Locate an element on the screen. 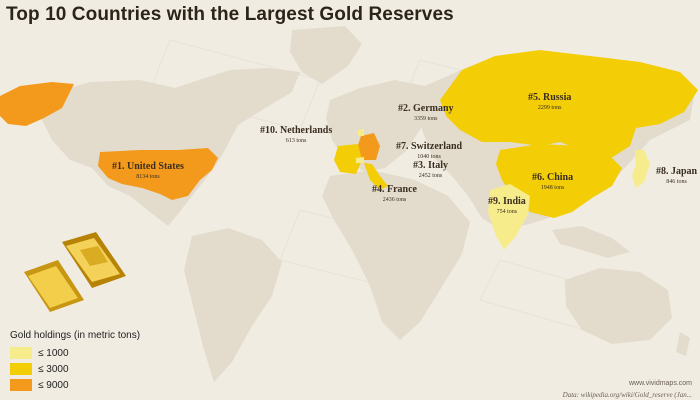 This screenshot has width=700, height=400. country-name: #1. United States is located at coordinates (148, 166).